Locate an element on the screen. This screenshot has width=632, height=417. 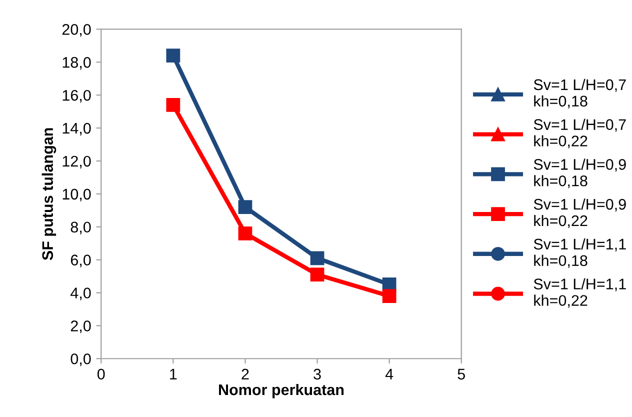
y-tick-label: 4,0 is located at coordinates (80, 294).